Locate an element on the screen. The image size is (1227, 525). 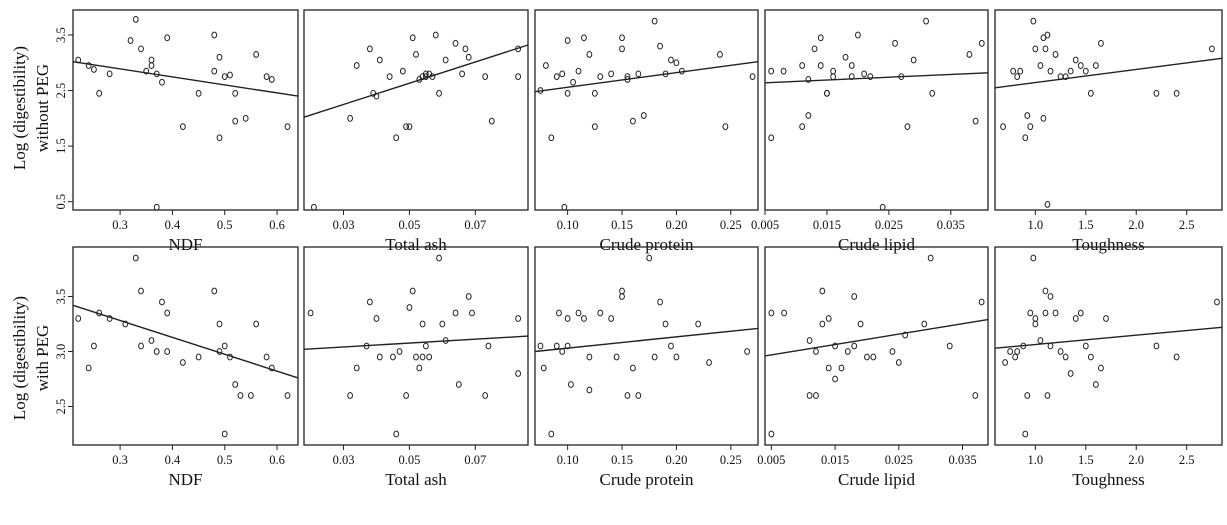
x-tick-label: 0.6 is located at coordinates (277, 225).